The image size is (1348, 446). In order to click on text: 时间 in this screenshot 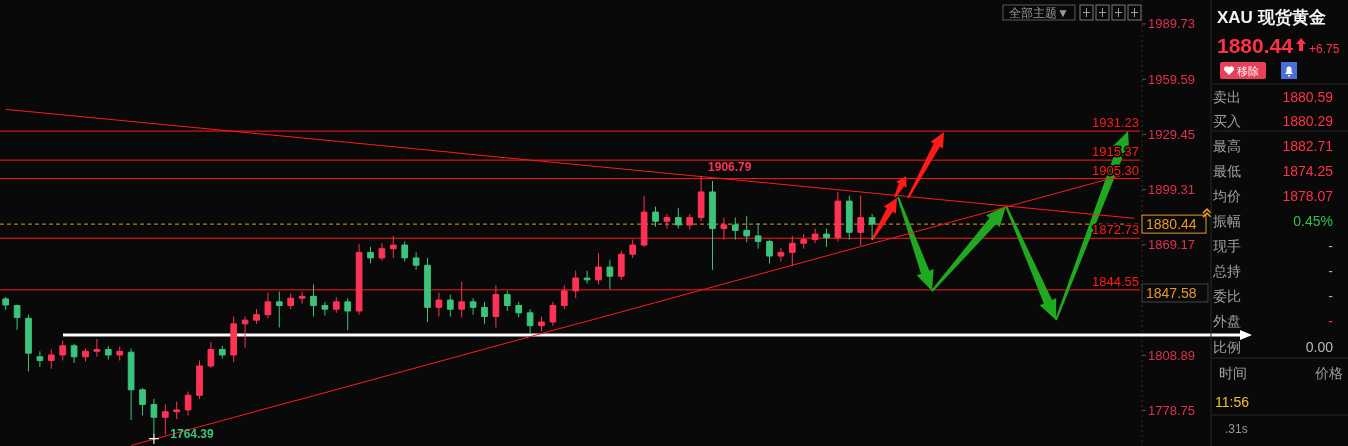, I will do `click(1233, 373)`.